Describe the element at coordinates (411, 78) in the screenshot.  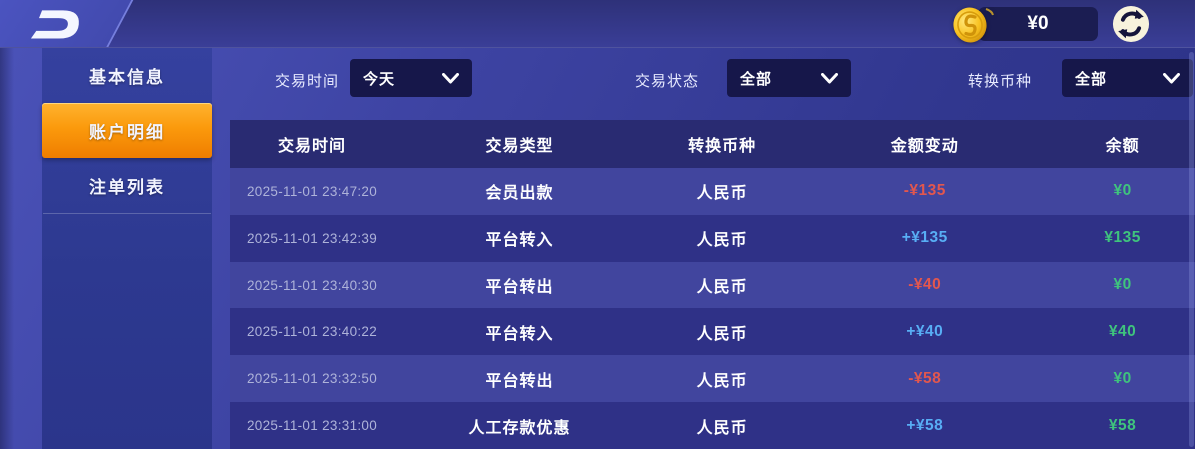
I see `filter-dropdown-transaction-time: 今天` at that location.